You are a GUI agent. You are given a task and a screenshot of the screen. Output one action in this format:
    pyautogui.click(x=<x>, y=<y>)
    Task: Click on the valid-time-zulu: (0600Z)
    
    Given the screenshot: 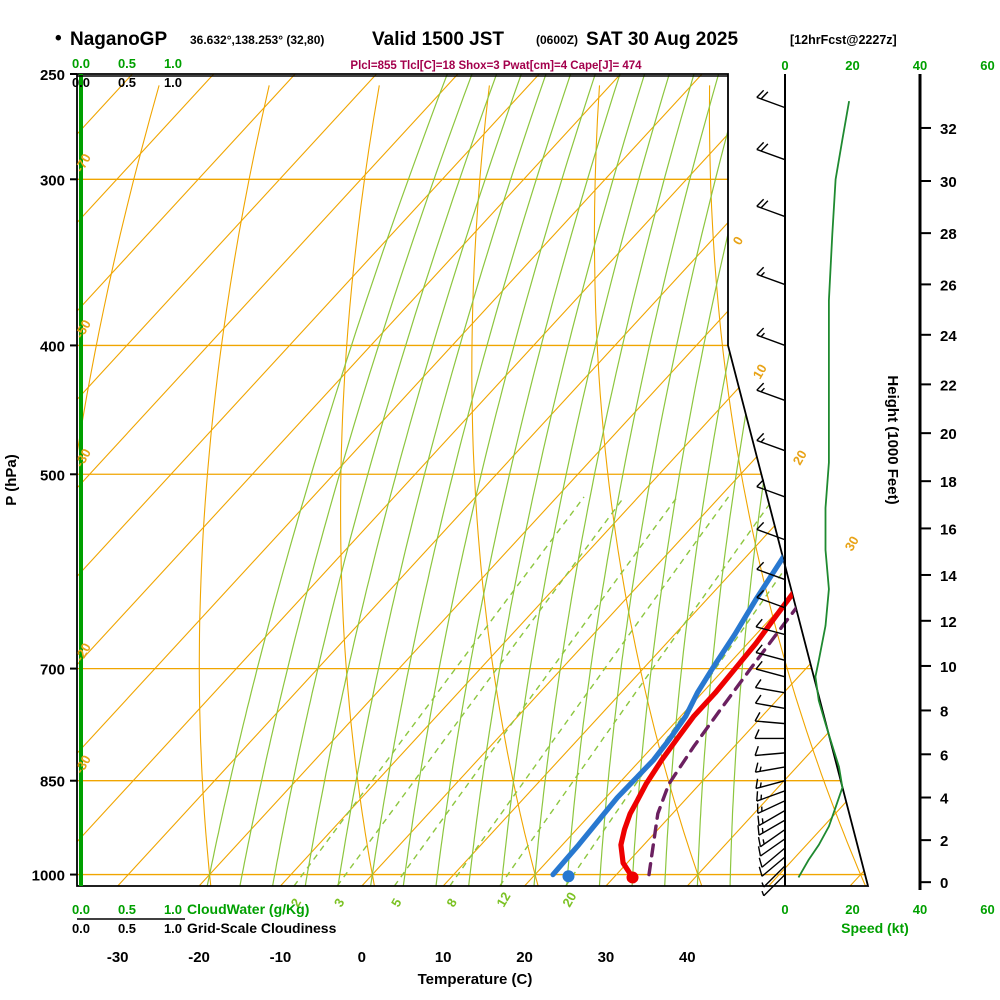 What is the action you would take?
    pyautogui.click(x=557, y=40)
    